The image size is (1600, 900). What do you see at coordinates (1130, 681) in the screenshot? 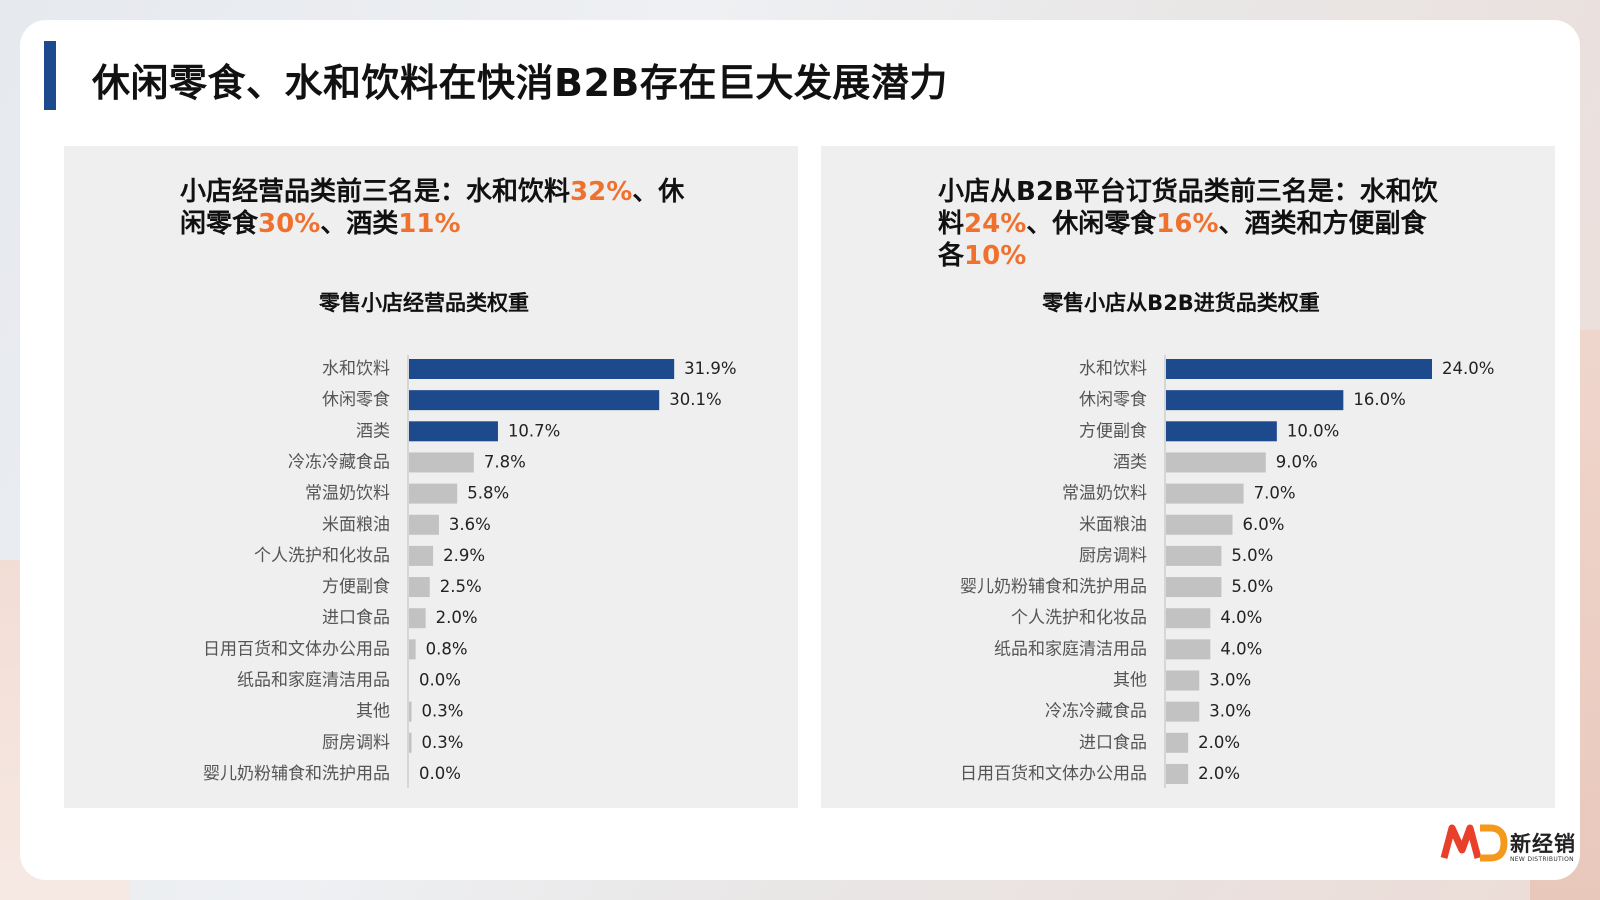
I see `bar-category-label: 其他` at bounding box center [1130, 681].